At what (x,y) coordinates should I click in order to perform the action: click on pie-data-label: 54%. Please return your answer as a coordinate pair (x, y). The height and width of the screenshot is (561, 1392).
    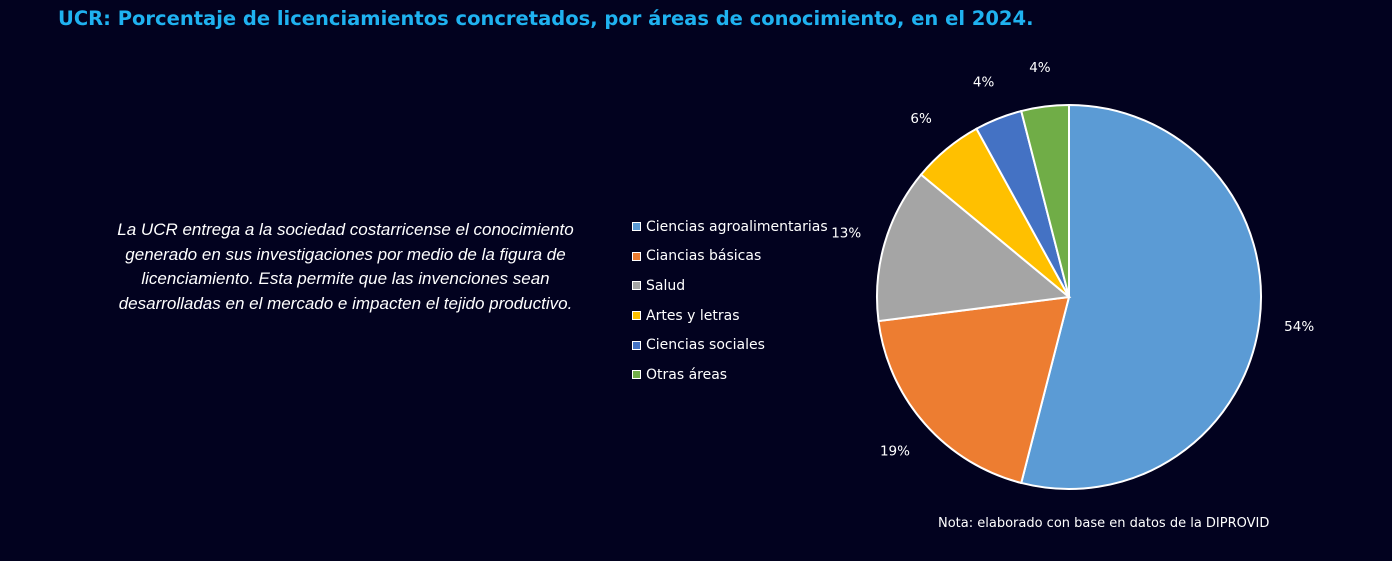
    Looking at the image, I should click on (1299, 327).